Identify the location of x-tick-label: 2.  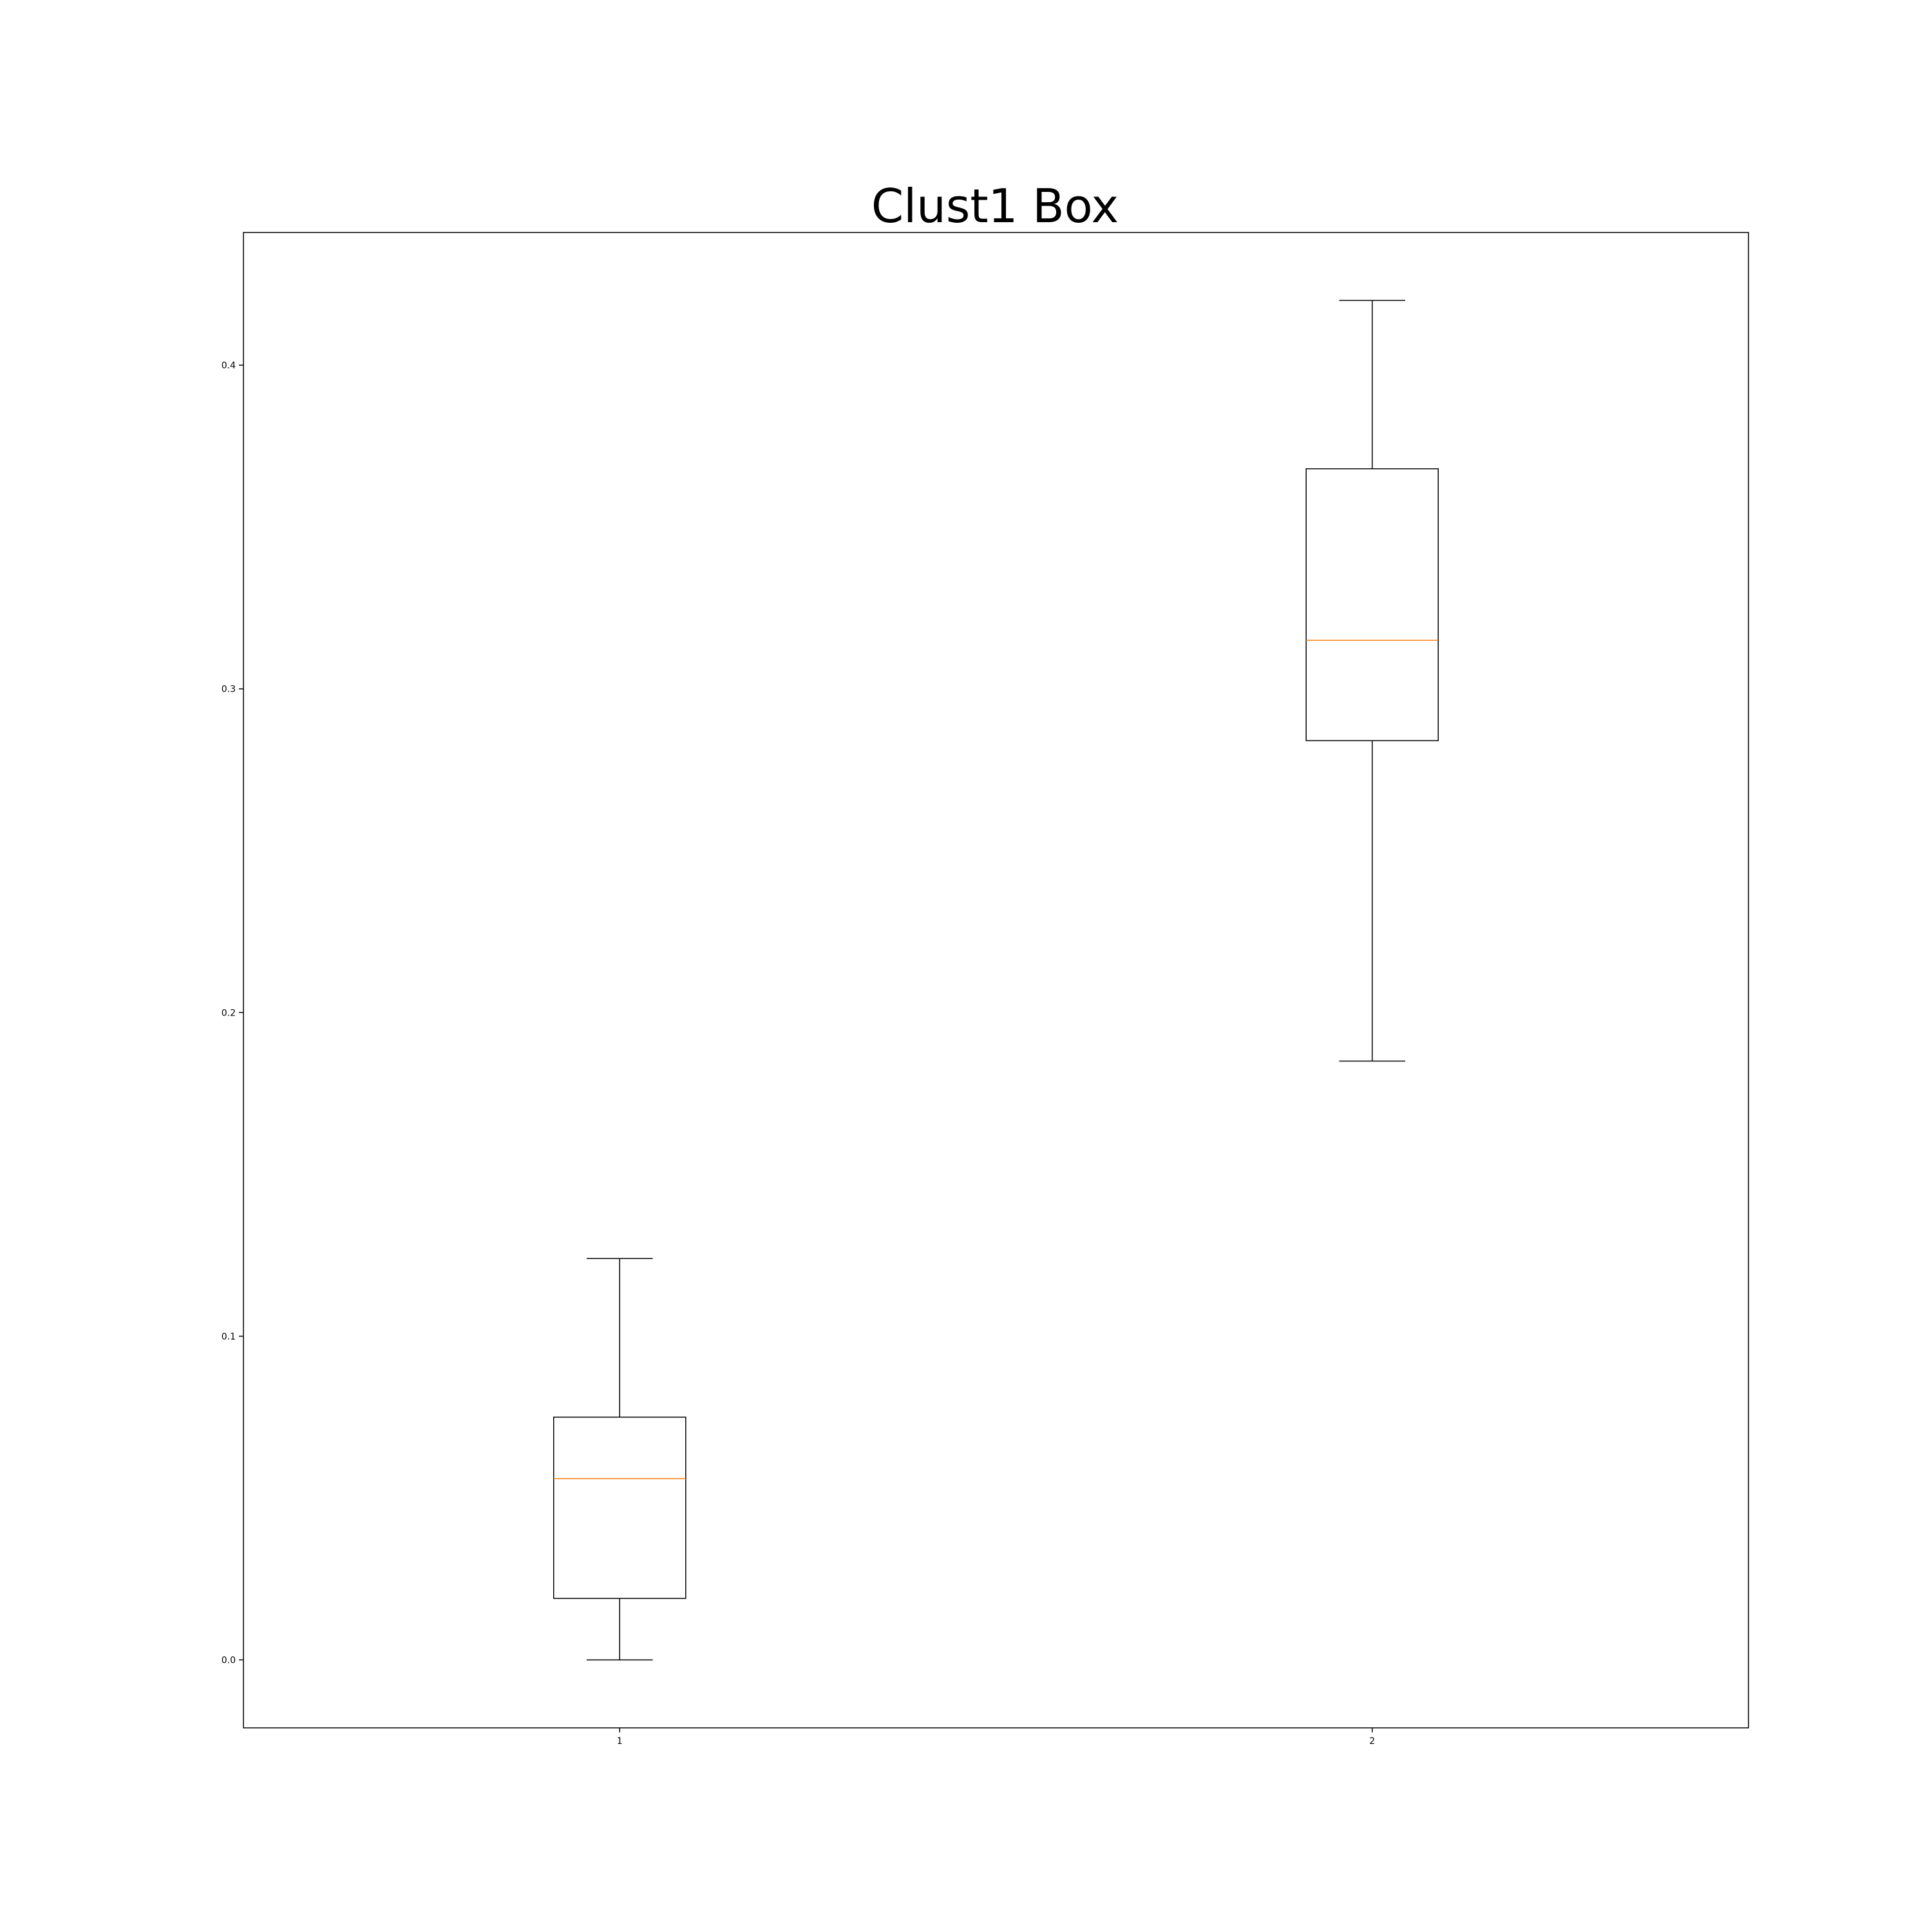
(1372, 1741).